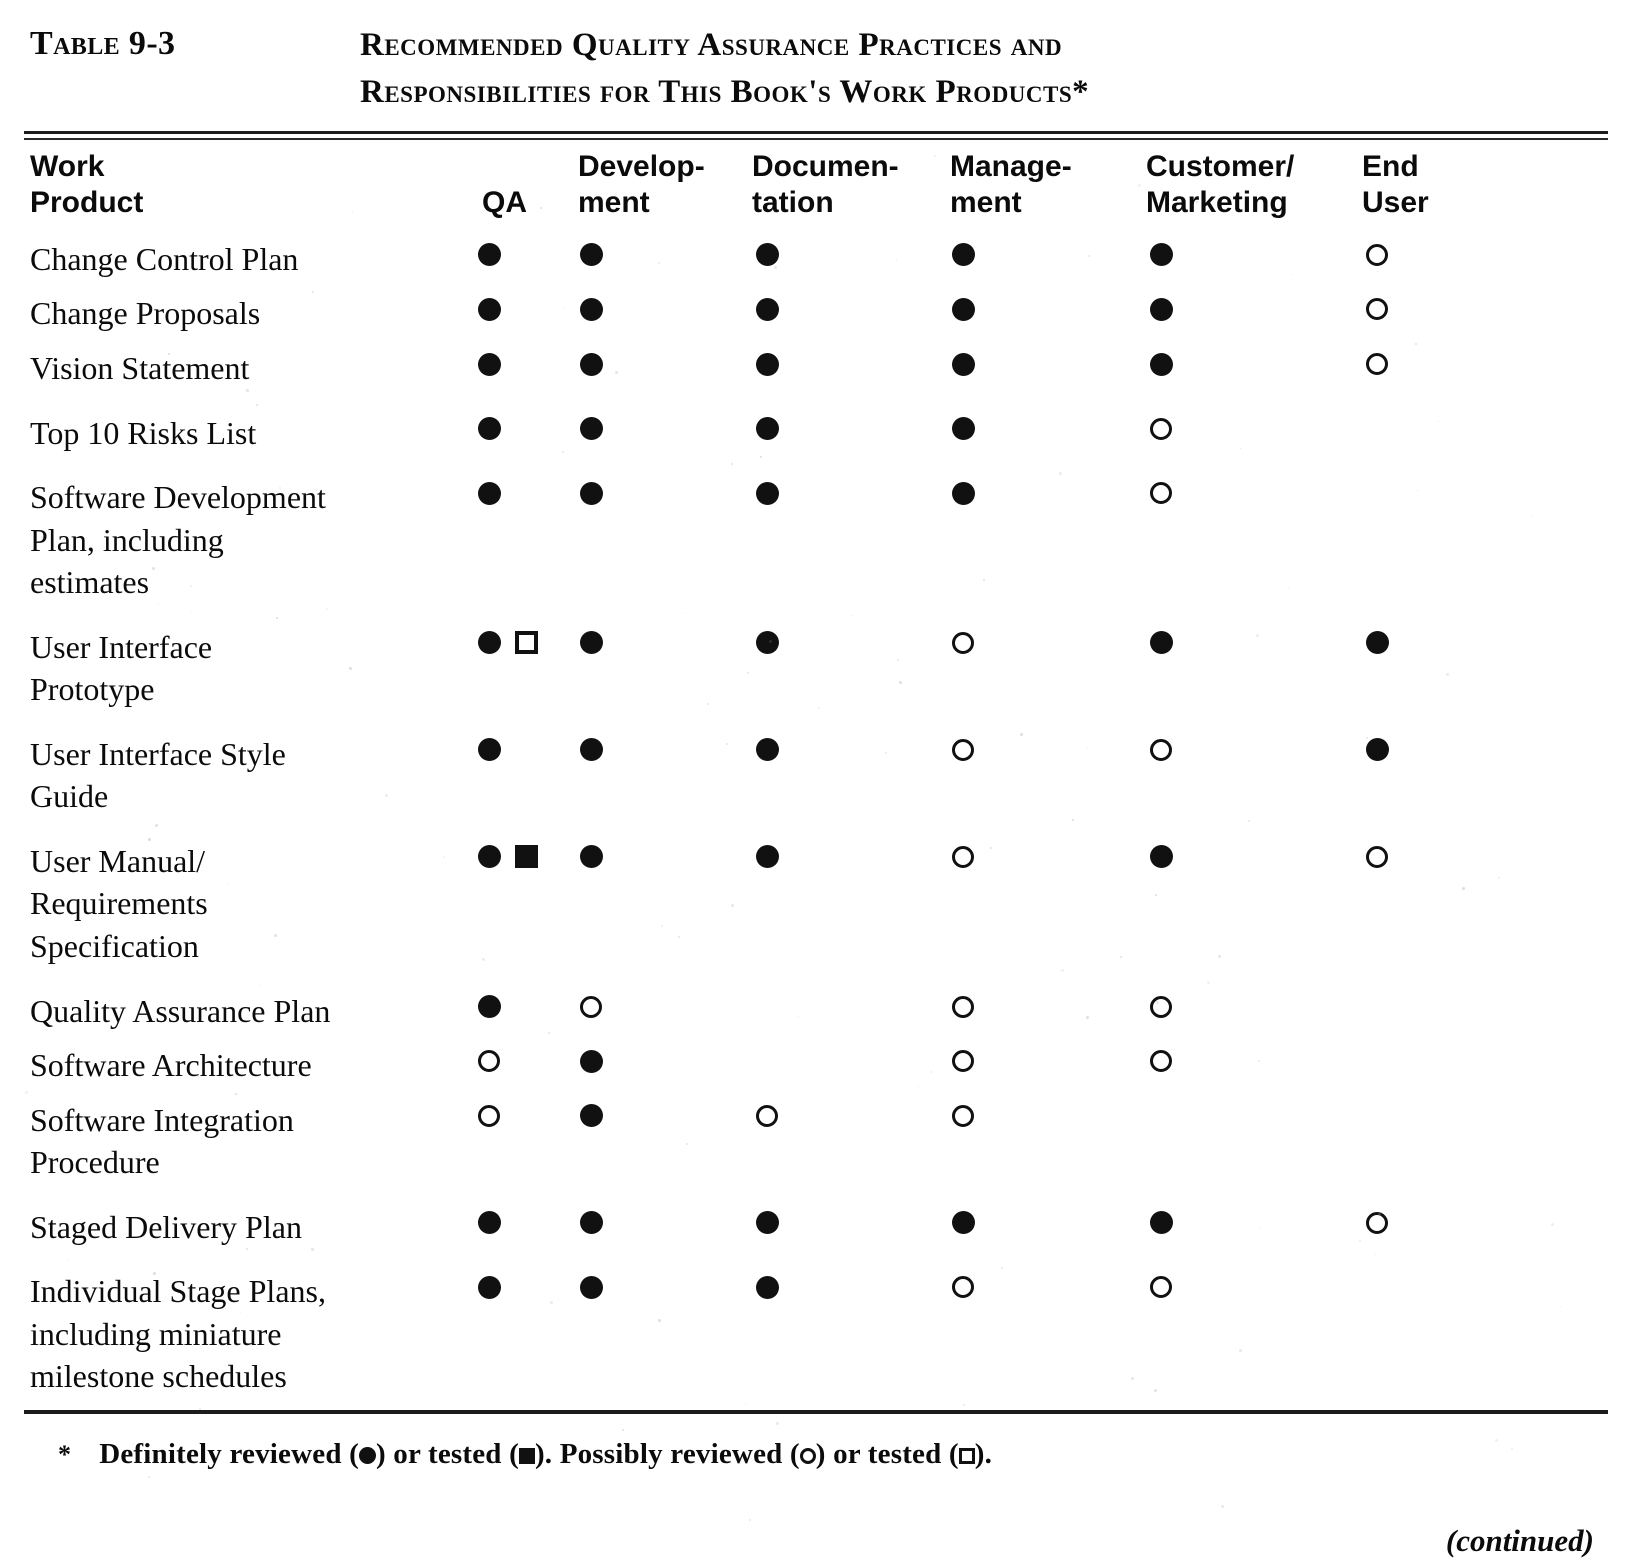 The height and width of the screenshot is (1559, 1632). What do you see at coordinates (1480, 186) in the screenshot?
I see `column-header-end-user: End User` at bounding box center [1480, 186].